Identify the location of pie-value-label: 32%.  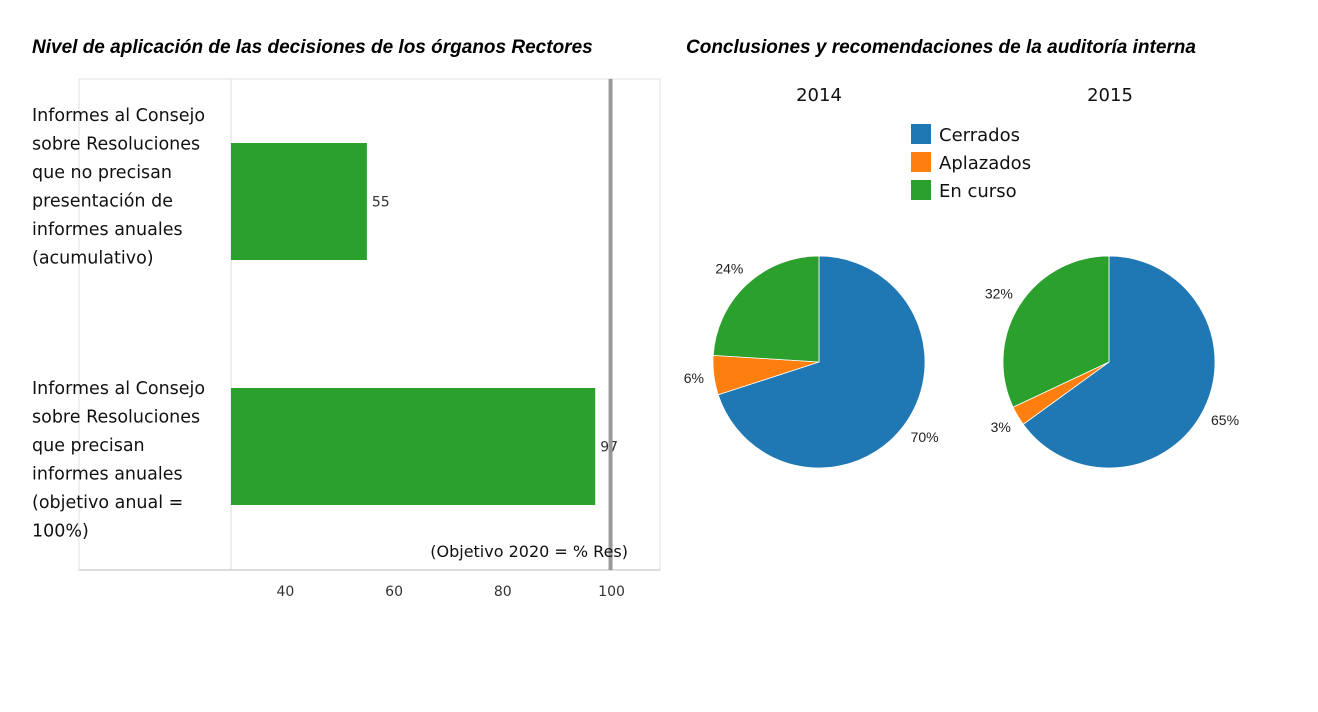
(999, 293).